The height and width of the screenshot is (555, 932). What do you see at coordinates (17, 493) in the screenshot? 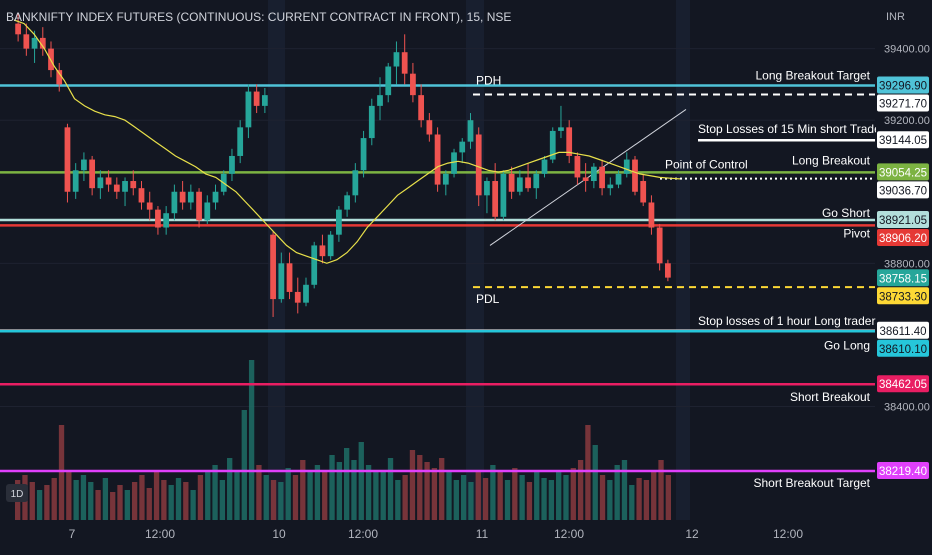
I see `interval-badge` at bounding box center [17, 493].